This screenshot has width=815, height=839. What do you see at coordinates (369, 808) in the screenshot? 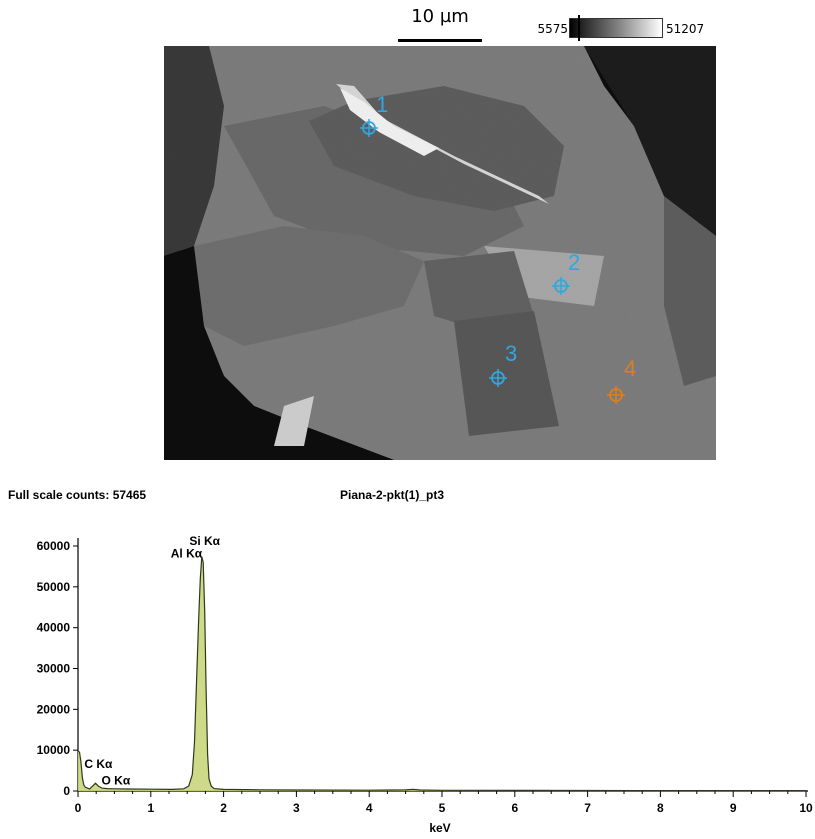
I see `x-tick-label: 4` at bounding box center [369, 808].